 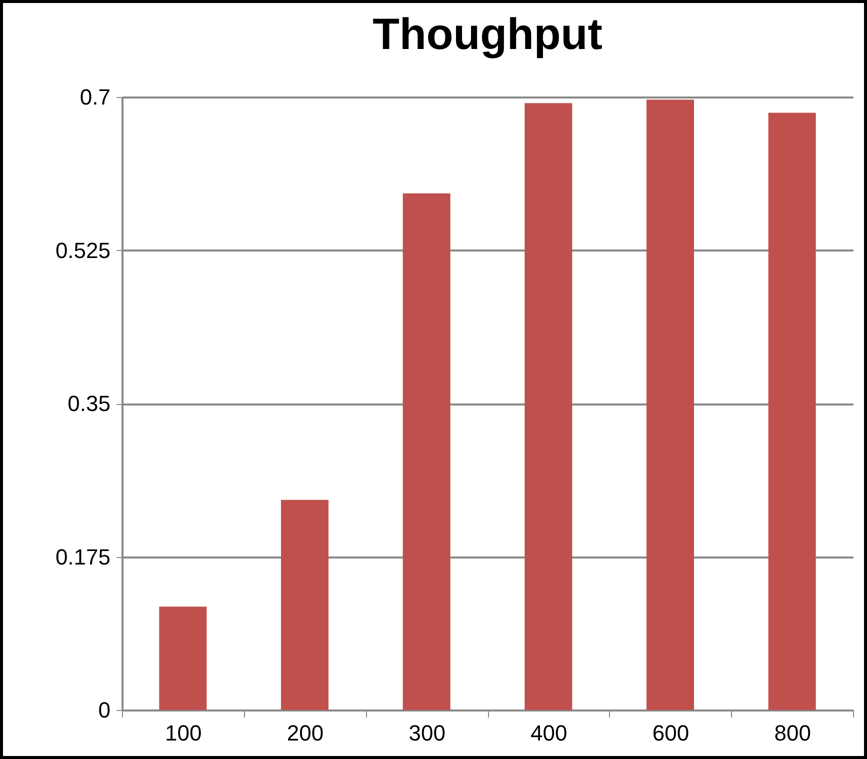 I want to click on x-tick-label: 600, so click(x=671, y=733).